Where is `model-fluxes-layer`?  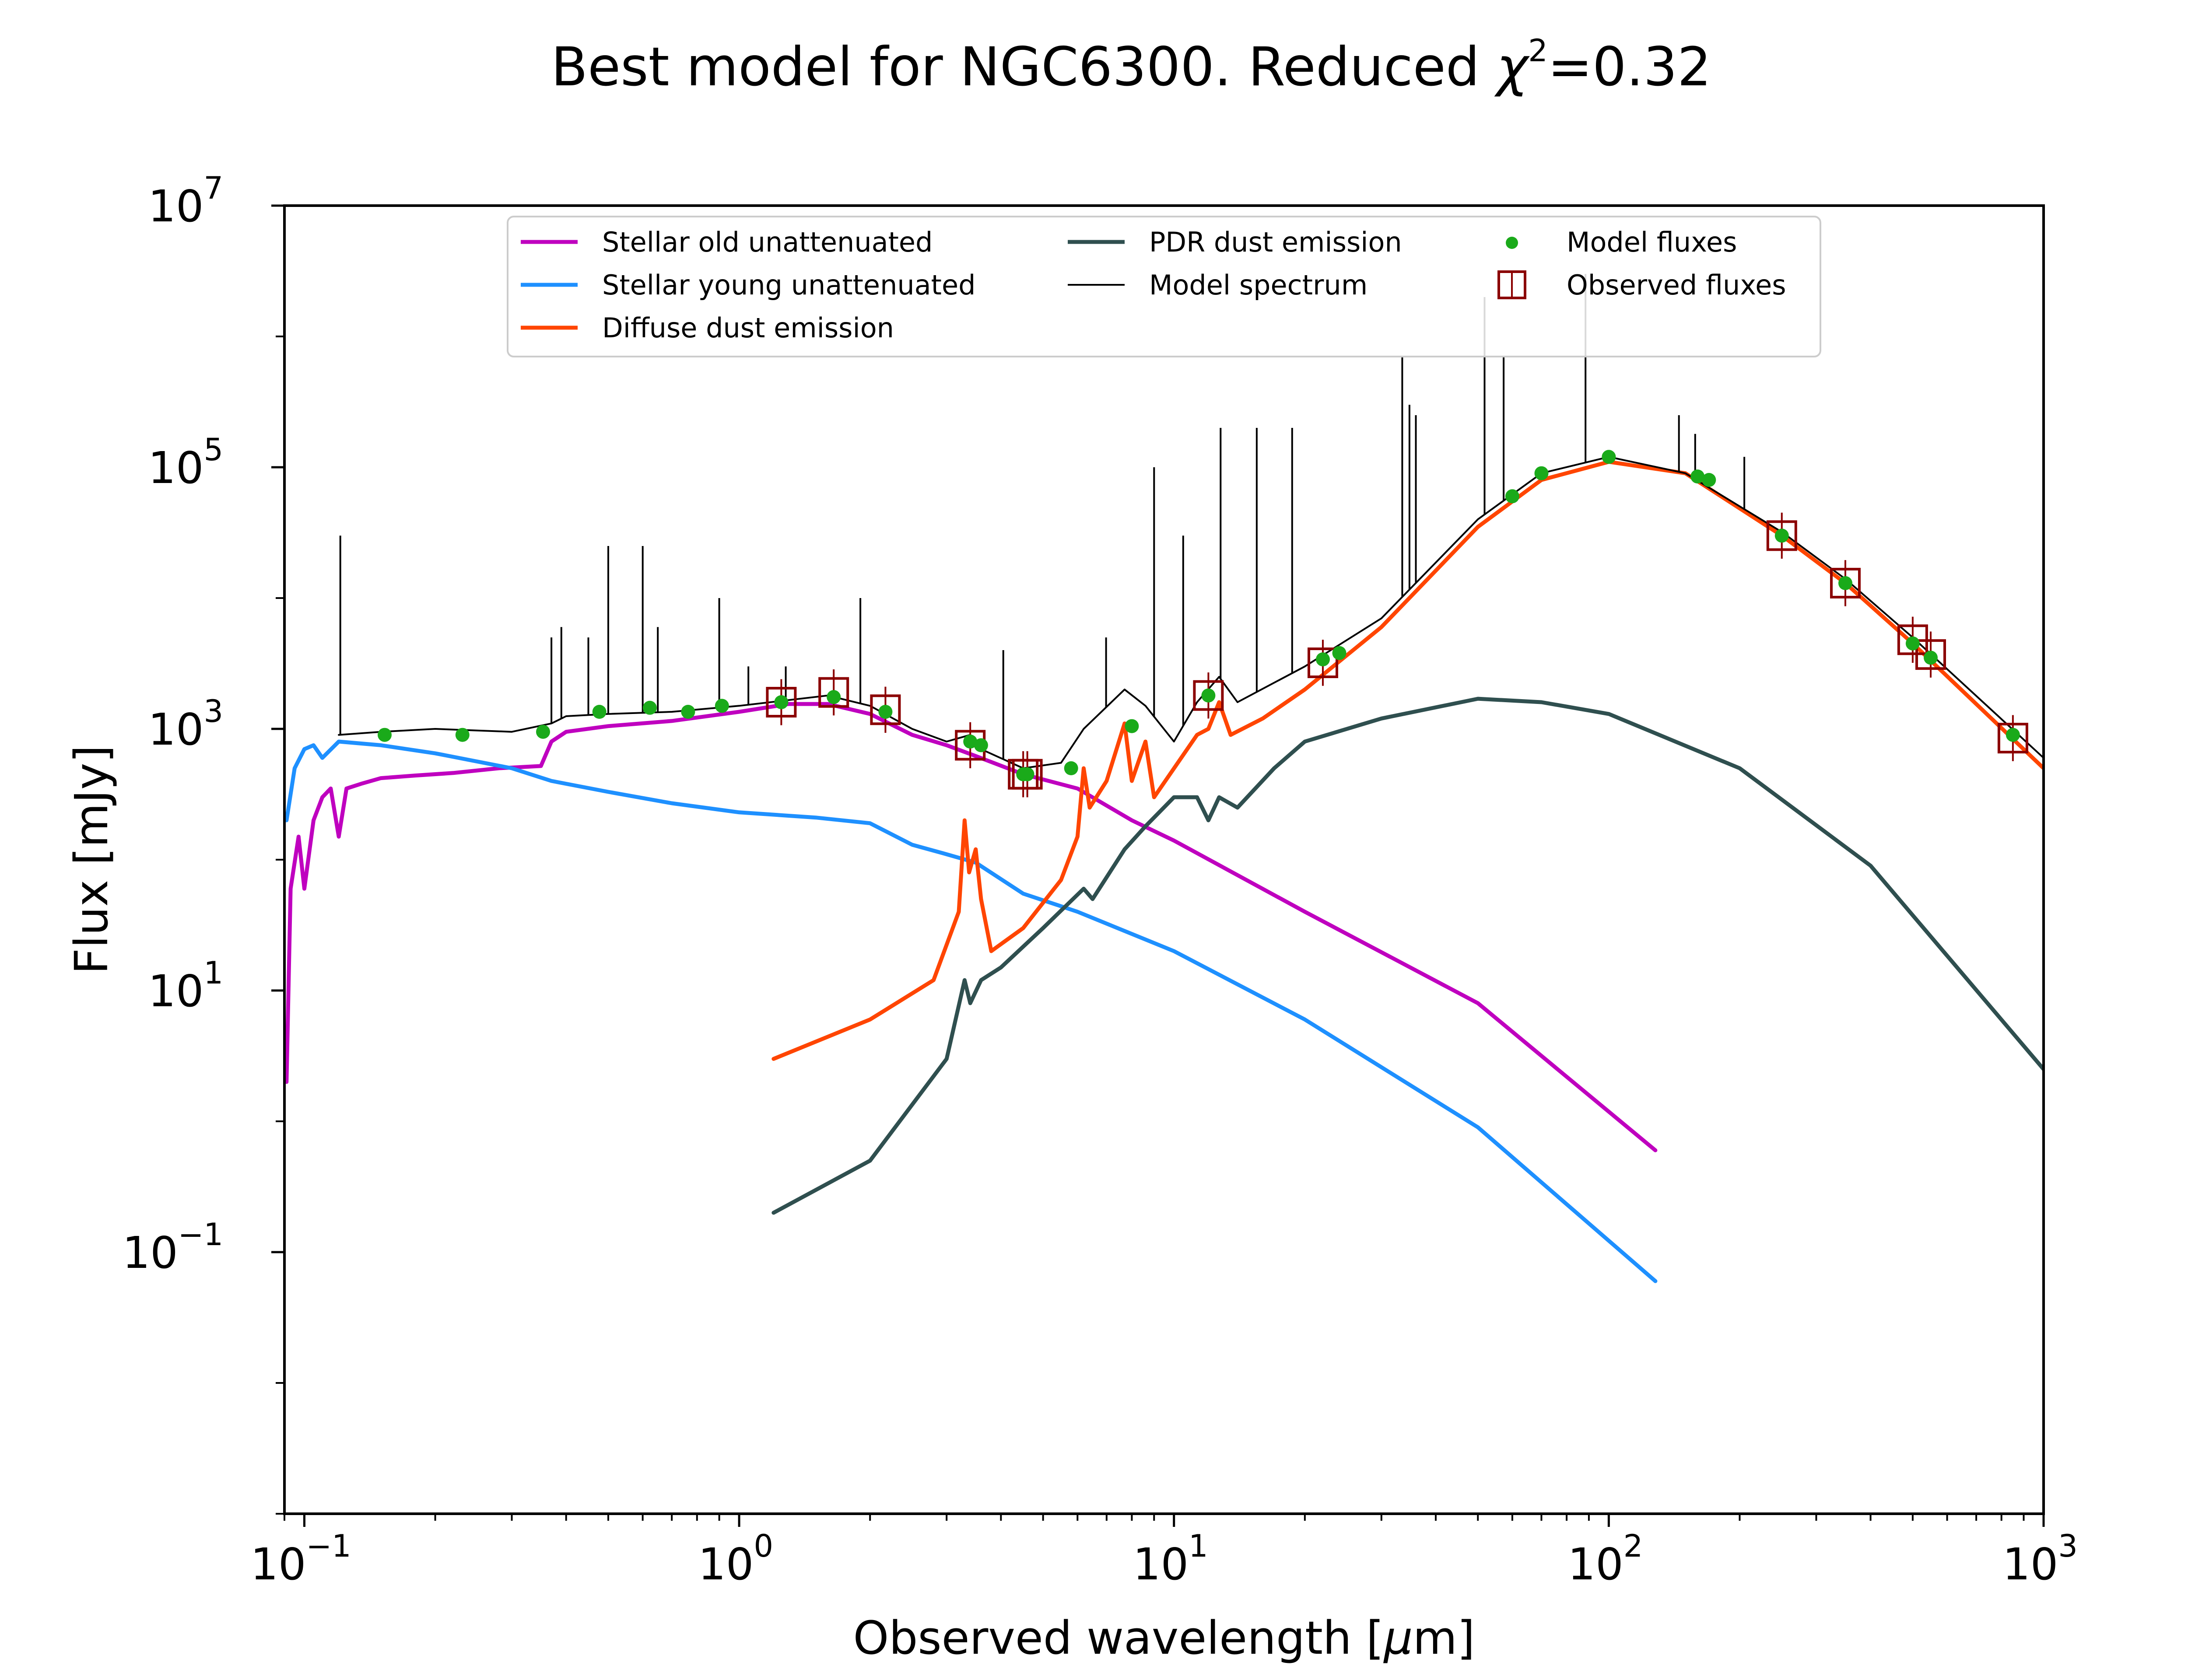
model-fluxes-layer is located at coordinates (1199, 615).